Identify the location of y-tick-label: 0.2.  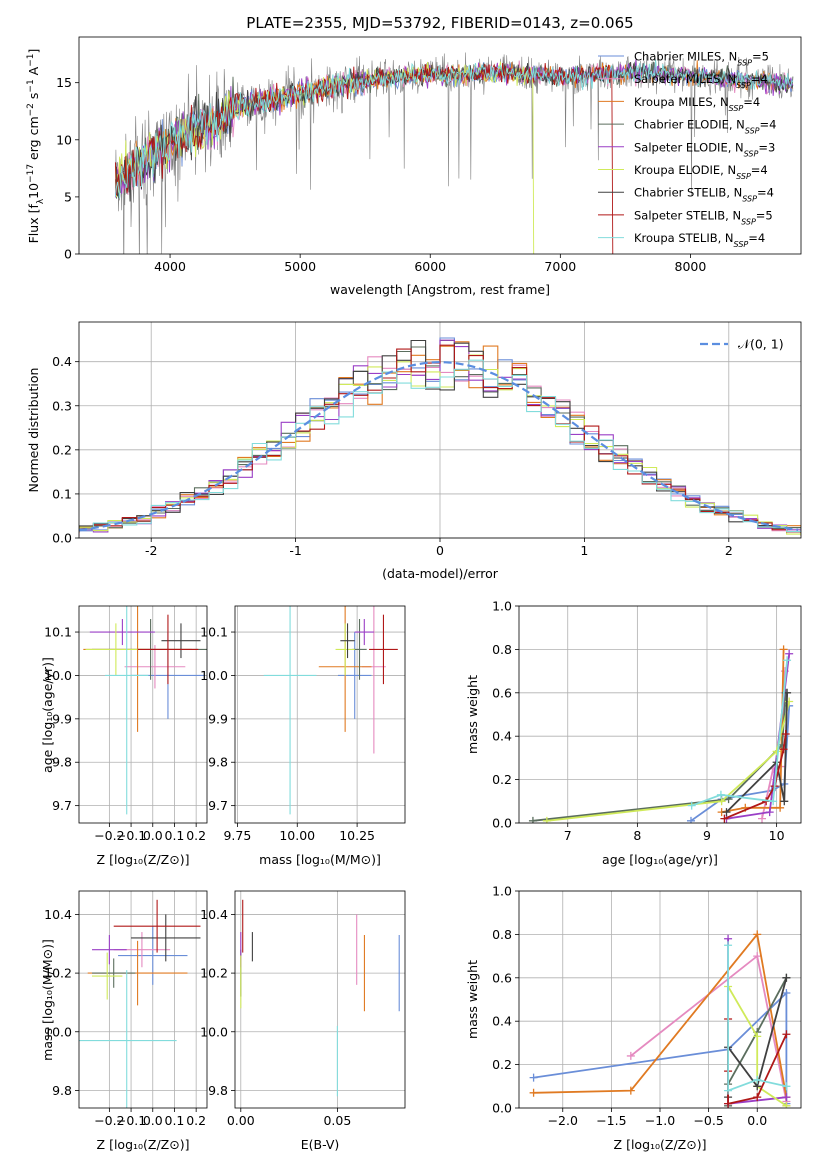
(62, 449).